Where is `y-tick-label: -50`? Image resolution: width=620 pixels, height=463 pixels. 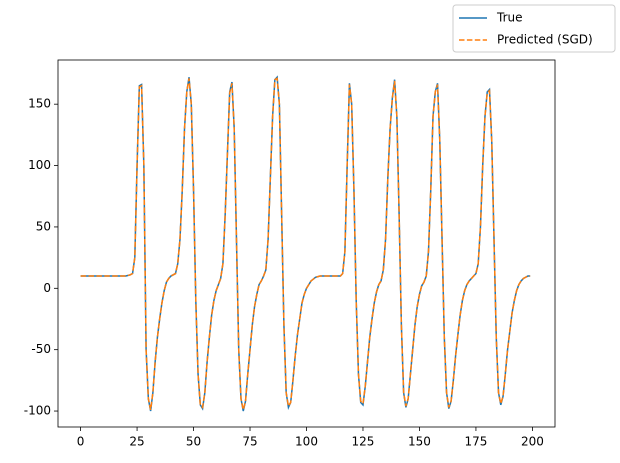
y-tick-label: -50 is located at coordinates (41, 349).